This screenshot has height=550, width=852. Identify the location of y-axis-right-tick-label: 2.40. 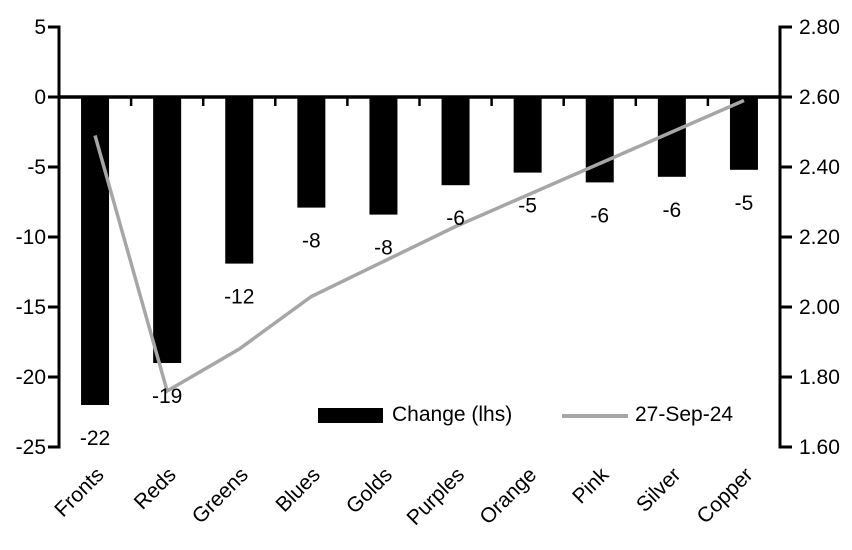
(819, 167).